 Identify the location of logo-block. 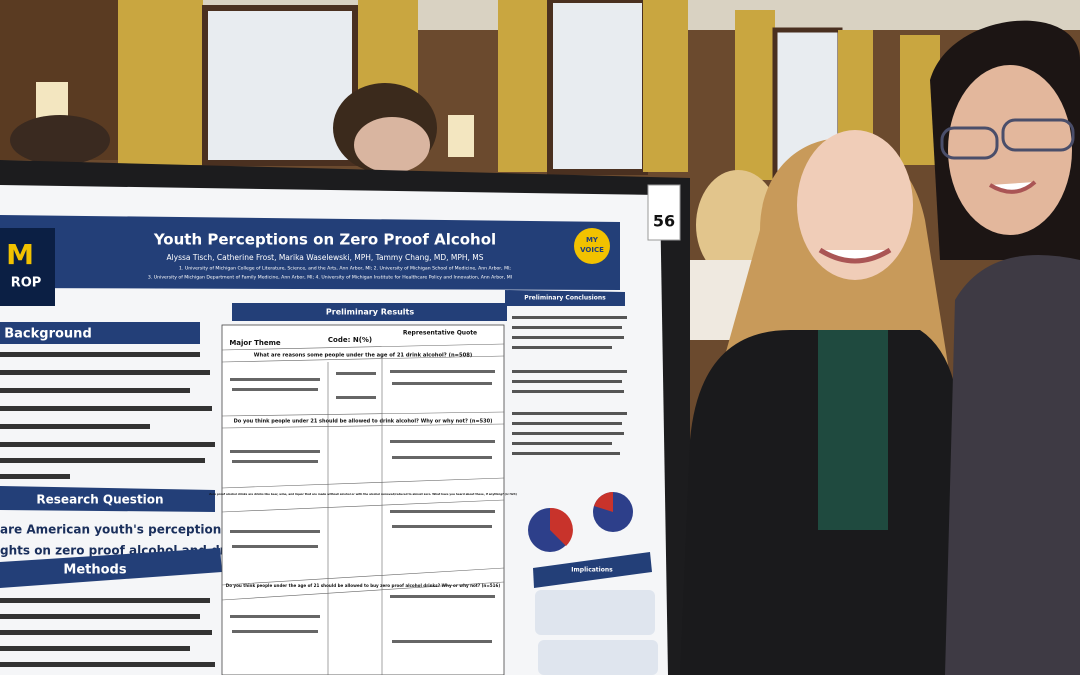
(27, 267).